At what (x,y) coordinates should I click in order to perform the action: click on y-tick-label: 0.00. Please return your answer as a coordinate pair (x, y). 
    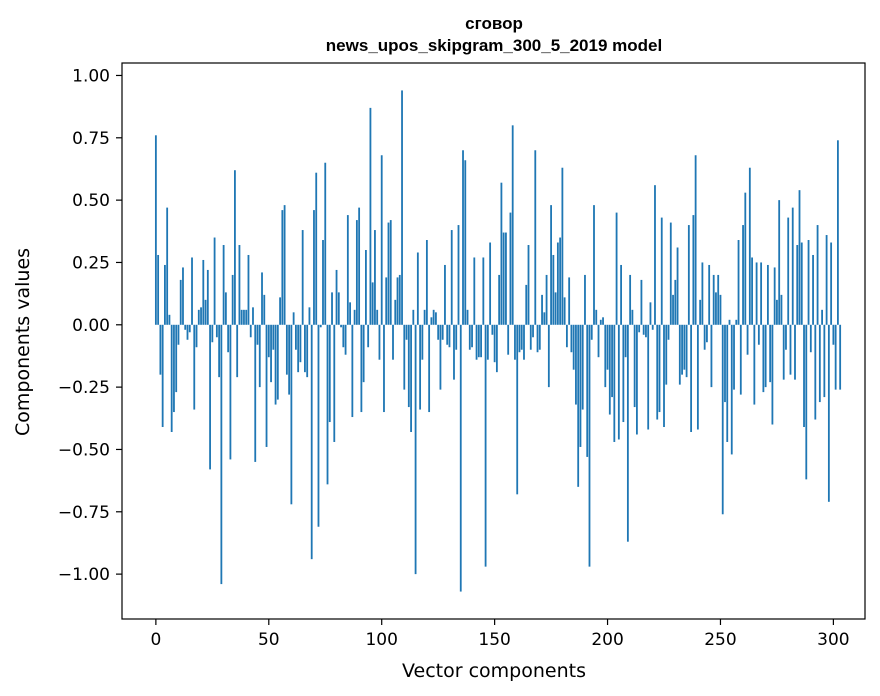
    Looking at the image, I should click on (91, 326).